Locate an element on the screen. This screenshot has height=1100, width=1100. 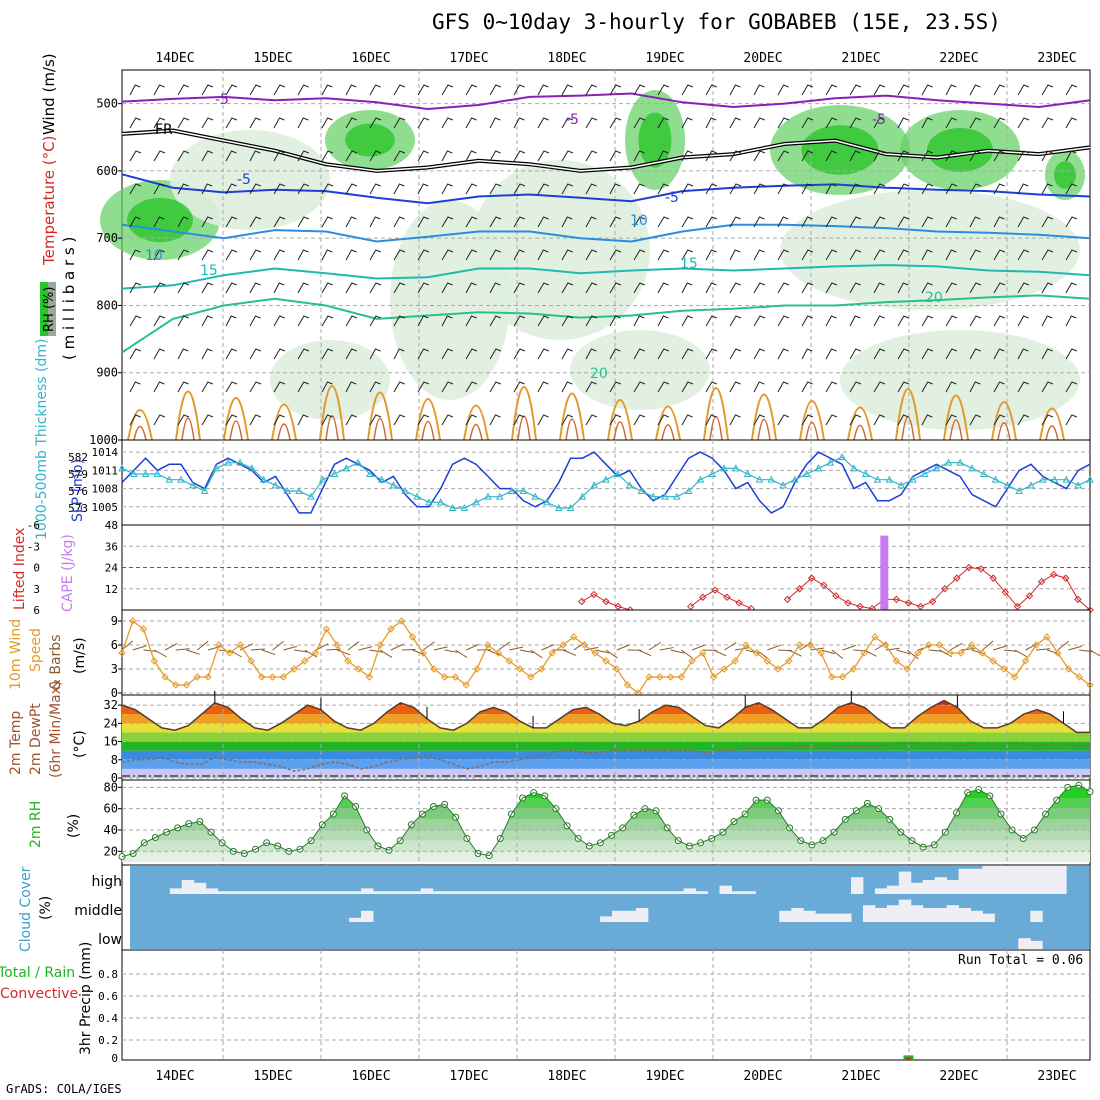
date-tick-top: 20DEC is located at coordinates (762, 58).